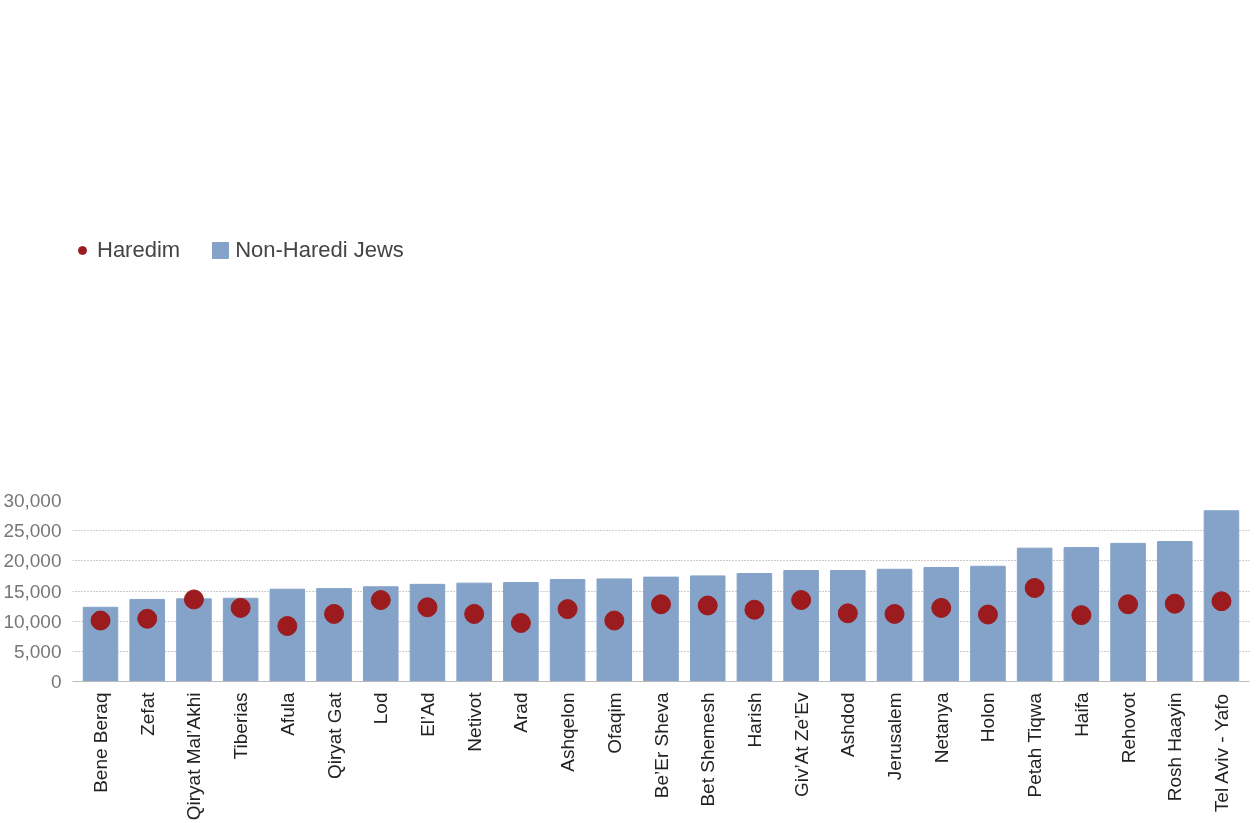  What do you see at coordinates (661, 745) in the screenshot?
I see `x-tick-label: Be’Er Sheva` at bounding box center [661, 745].